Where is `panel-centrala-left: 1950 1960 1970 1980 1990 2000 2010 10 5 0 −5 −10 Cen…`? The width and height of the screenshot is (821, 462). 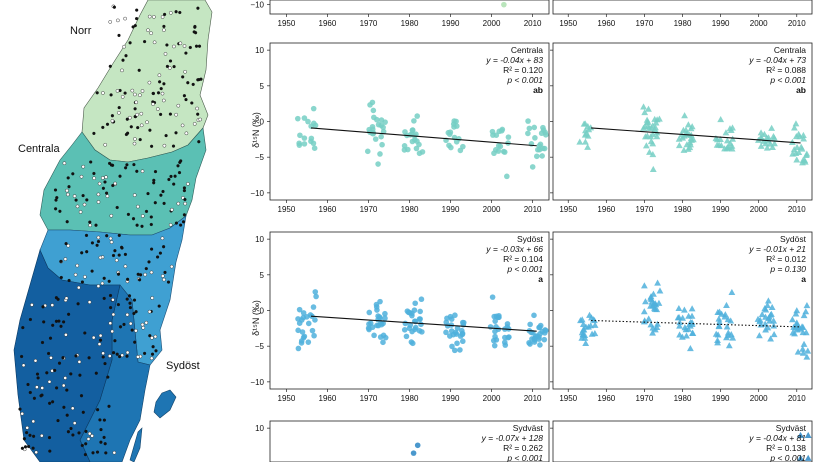
panel-centrala-left: 1950 1960 1970 1980 1990 2000 2010 10 5 0 −5 −10 Cen… is located at coordinates (400, 128).